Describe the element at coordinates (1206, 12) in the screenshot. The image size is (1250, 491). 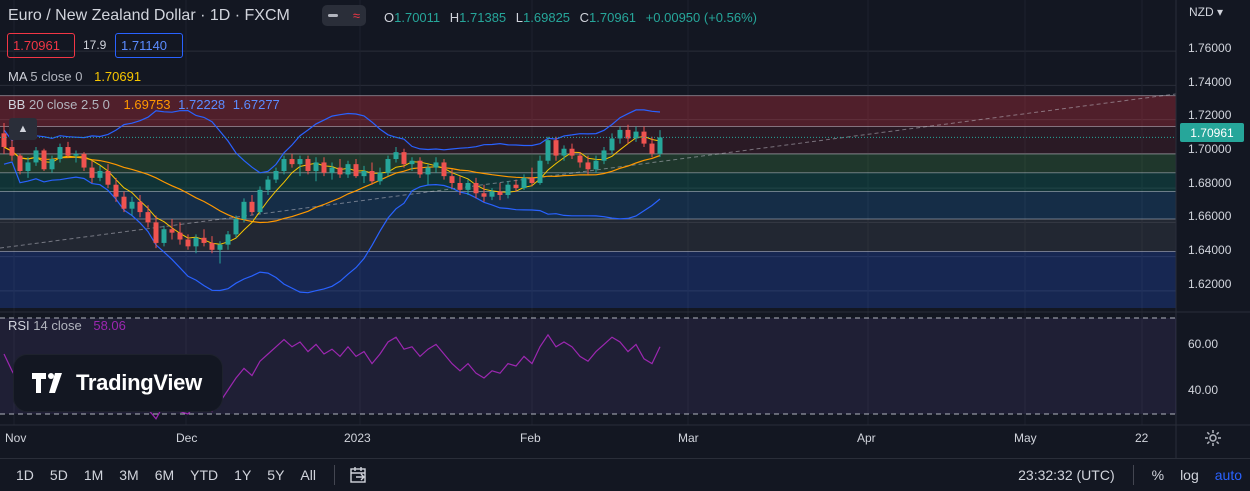
I see `currency-selector: NZD ▾` at that location.